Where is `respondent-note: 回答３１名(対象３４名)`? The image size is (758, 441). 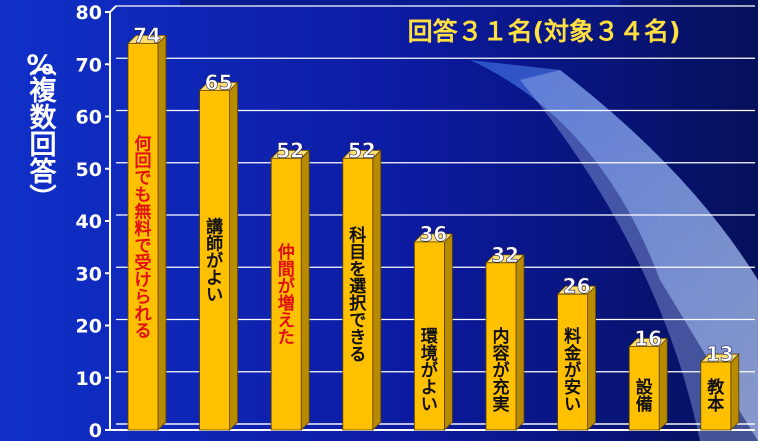
respondent-note: 回答３１名(対象３４名) is located at coordinates (544, 31).